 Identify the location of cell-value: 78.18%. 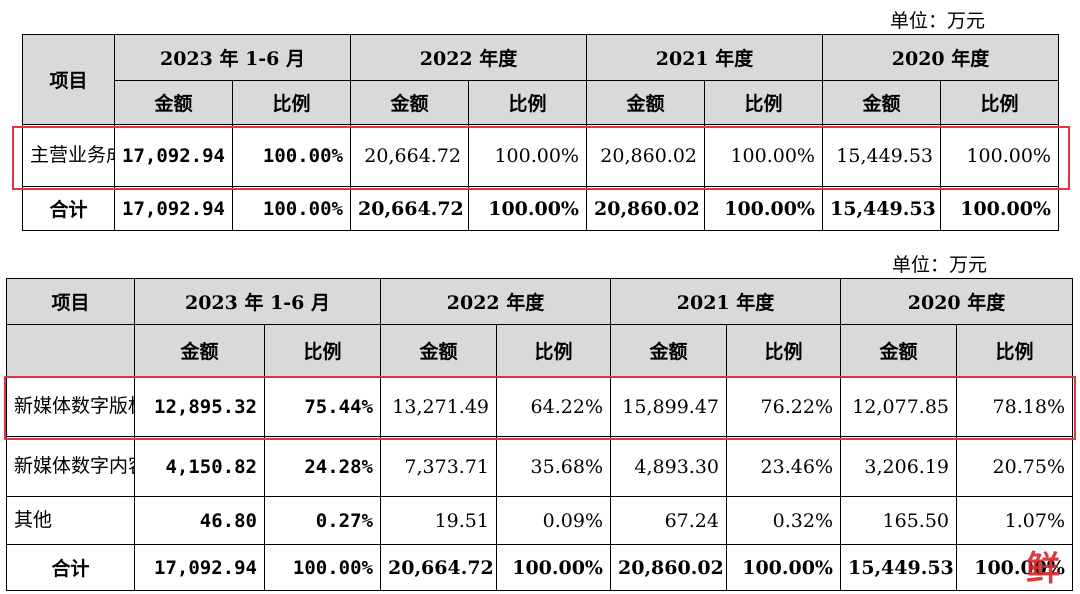
(1014, 406).